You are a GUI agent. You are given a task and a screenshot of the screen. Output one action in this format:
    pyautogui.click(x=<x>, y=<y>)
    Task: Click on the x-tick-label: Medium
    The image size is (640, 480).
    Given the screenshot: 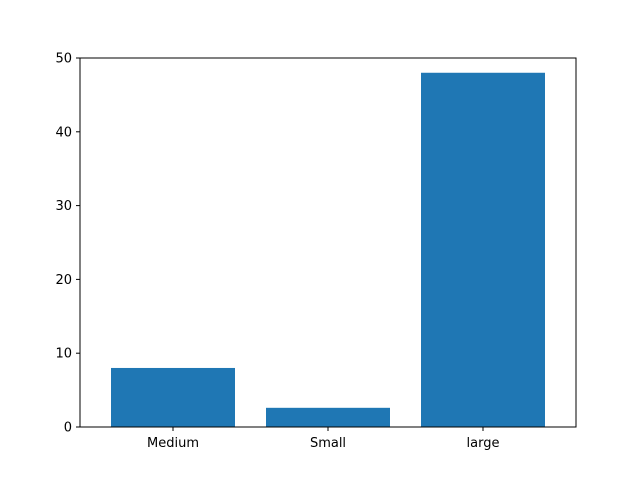 What is the action you would take?
    pyautogui.click(x=173, y=443)
    